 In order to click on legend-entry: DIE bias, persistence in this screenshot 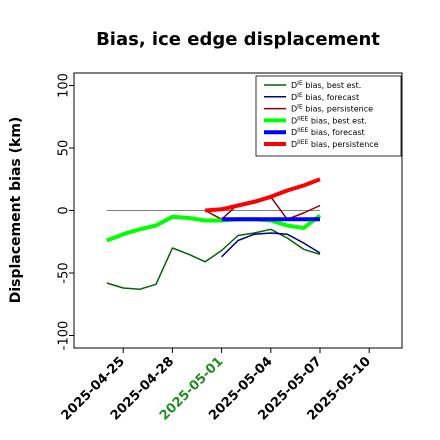, I will do `click(332, 109)`.